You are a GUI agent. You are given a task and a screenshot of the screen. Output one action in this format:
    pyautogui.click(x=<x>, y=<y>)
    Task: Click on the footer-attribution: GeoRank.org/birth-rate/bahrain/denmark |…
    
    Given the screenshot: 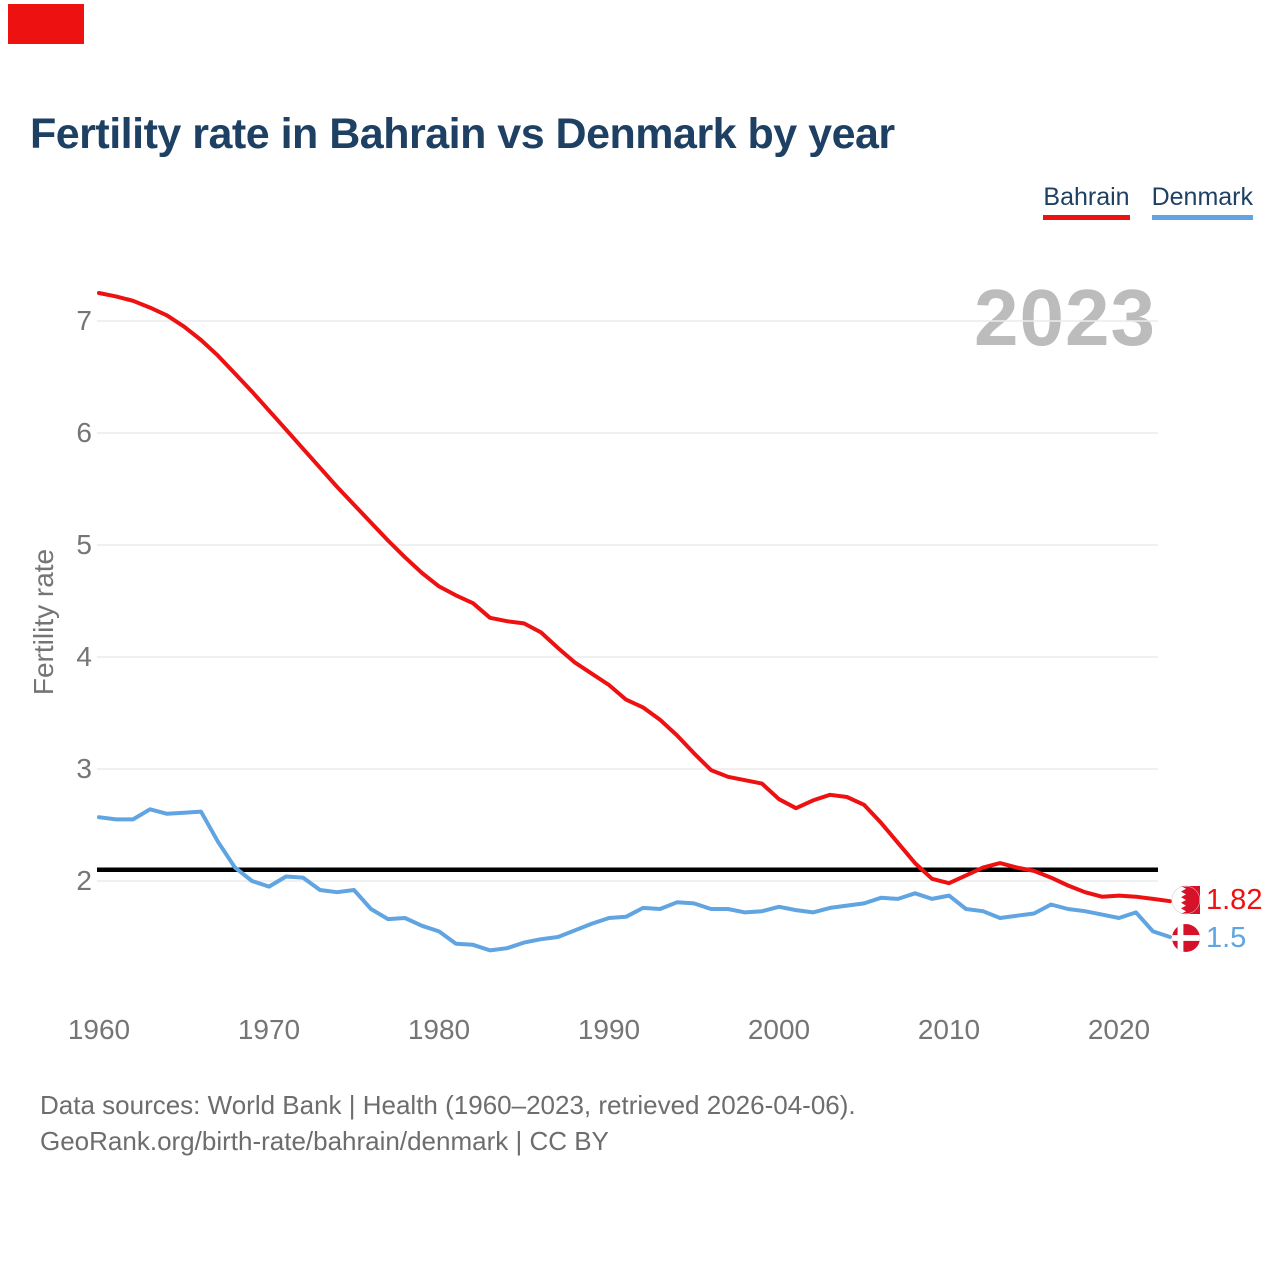 What is the action you would take?
    pyautogui.click(x=324, y=1141)
    